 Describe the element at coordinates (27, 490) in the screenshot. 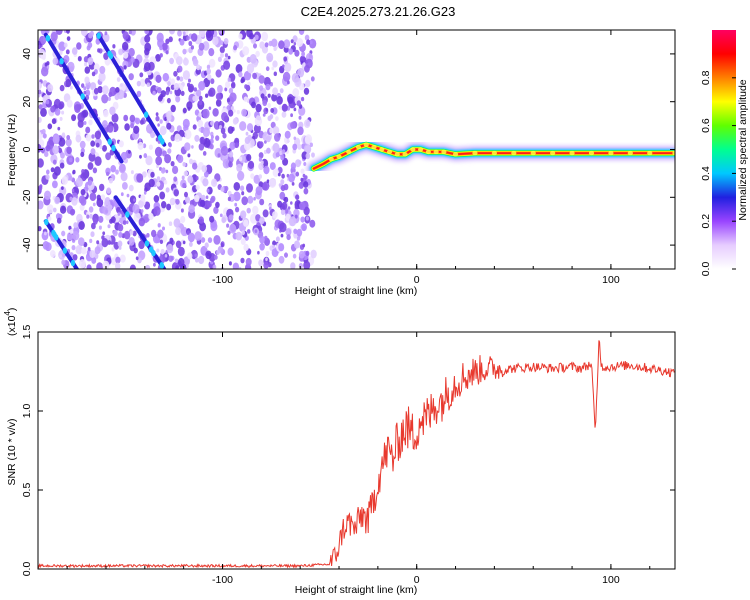

I see `snr-y-tick-label: 0.5` at that location.